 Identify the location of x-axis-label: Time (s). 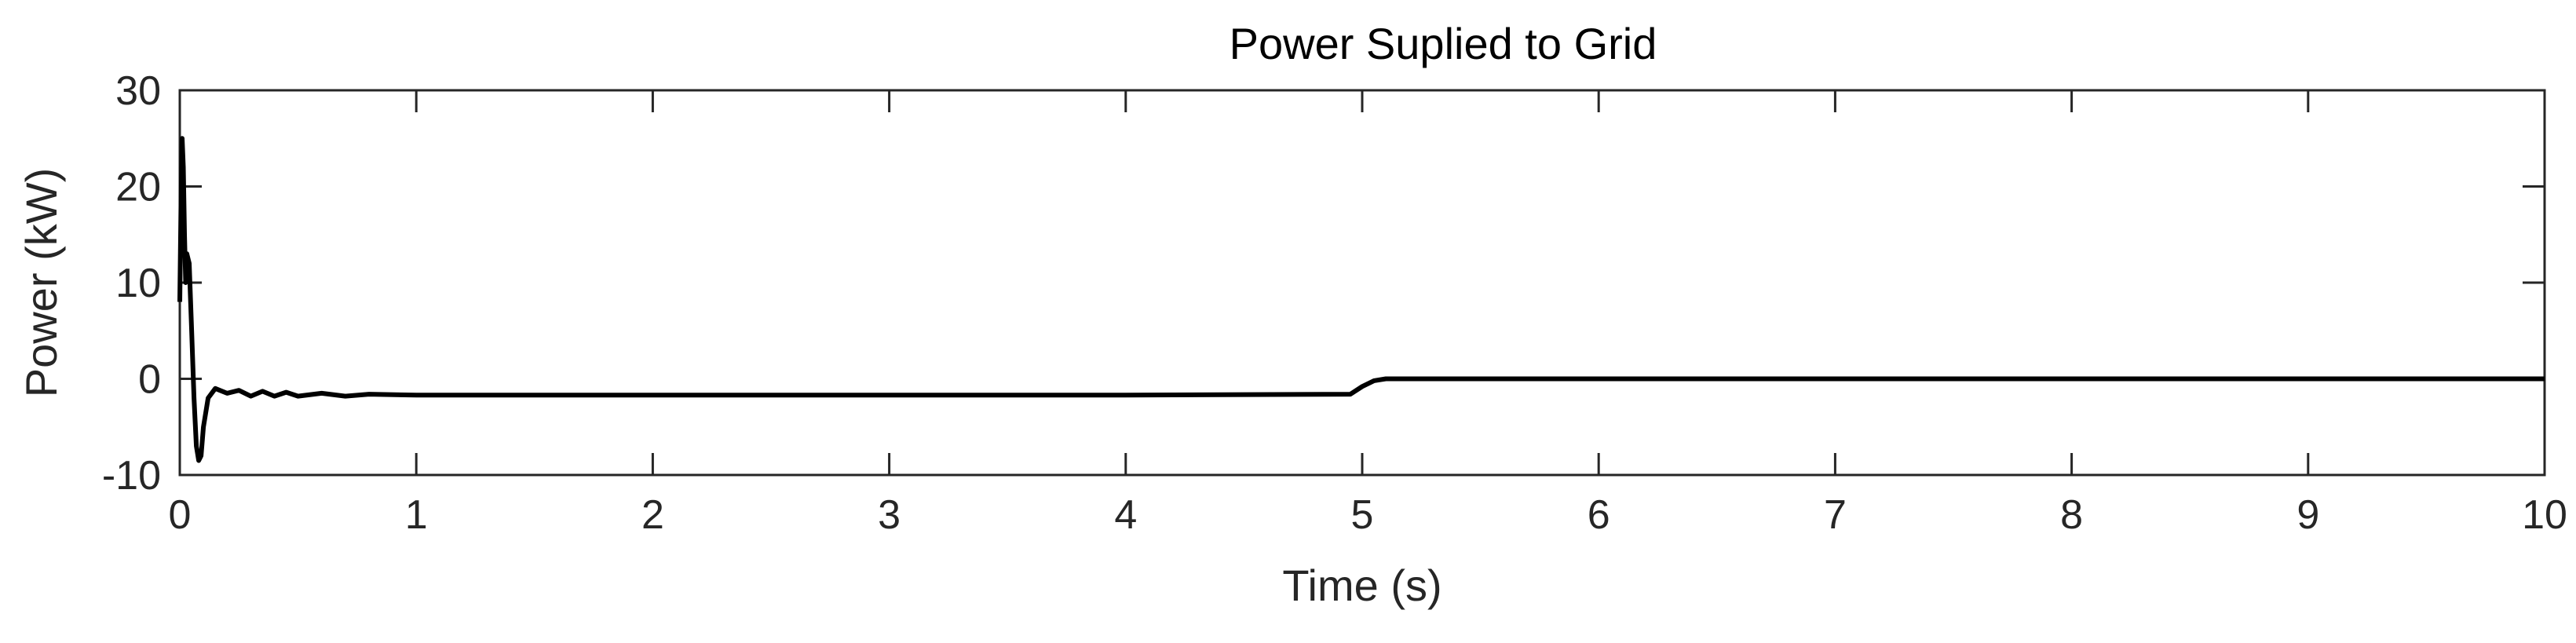
(1361, 585).